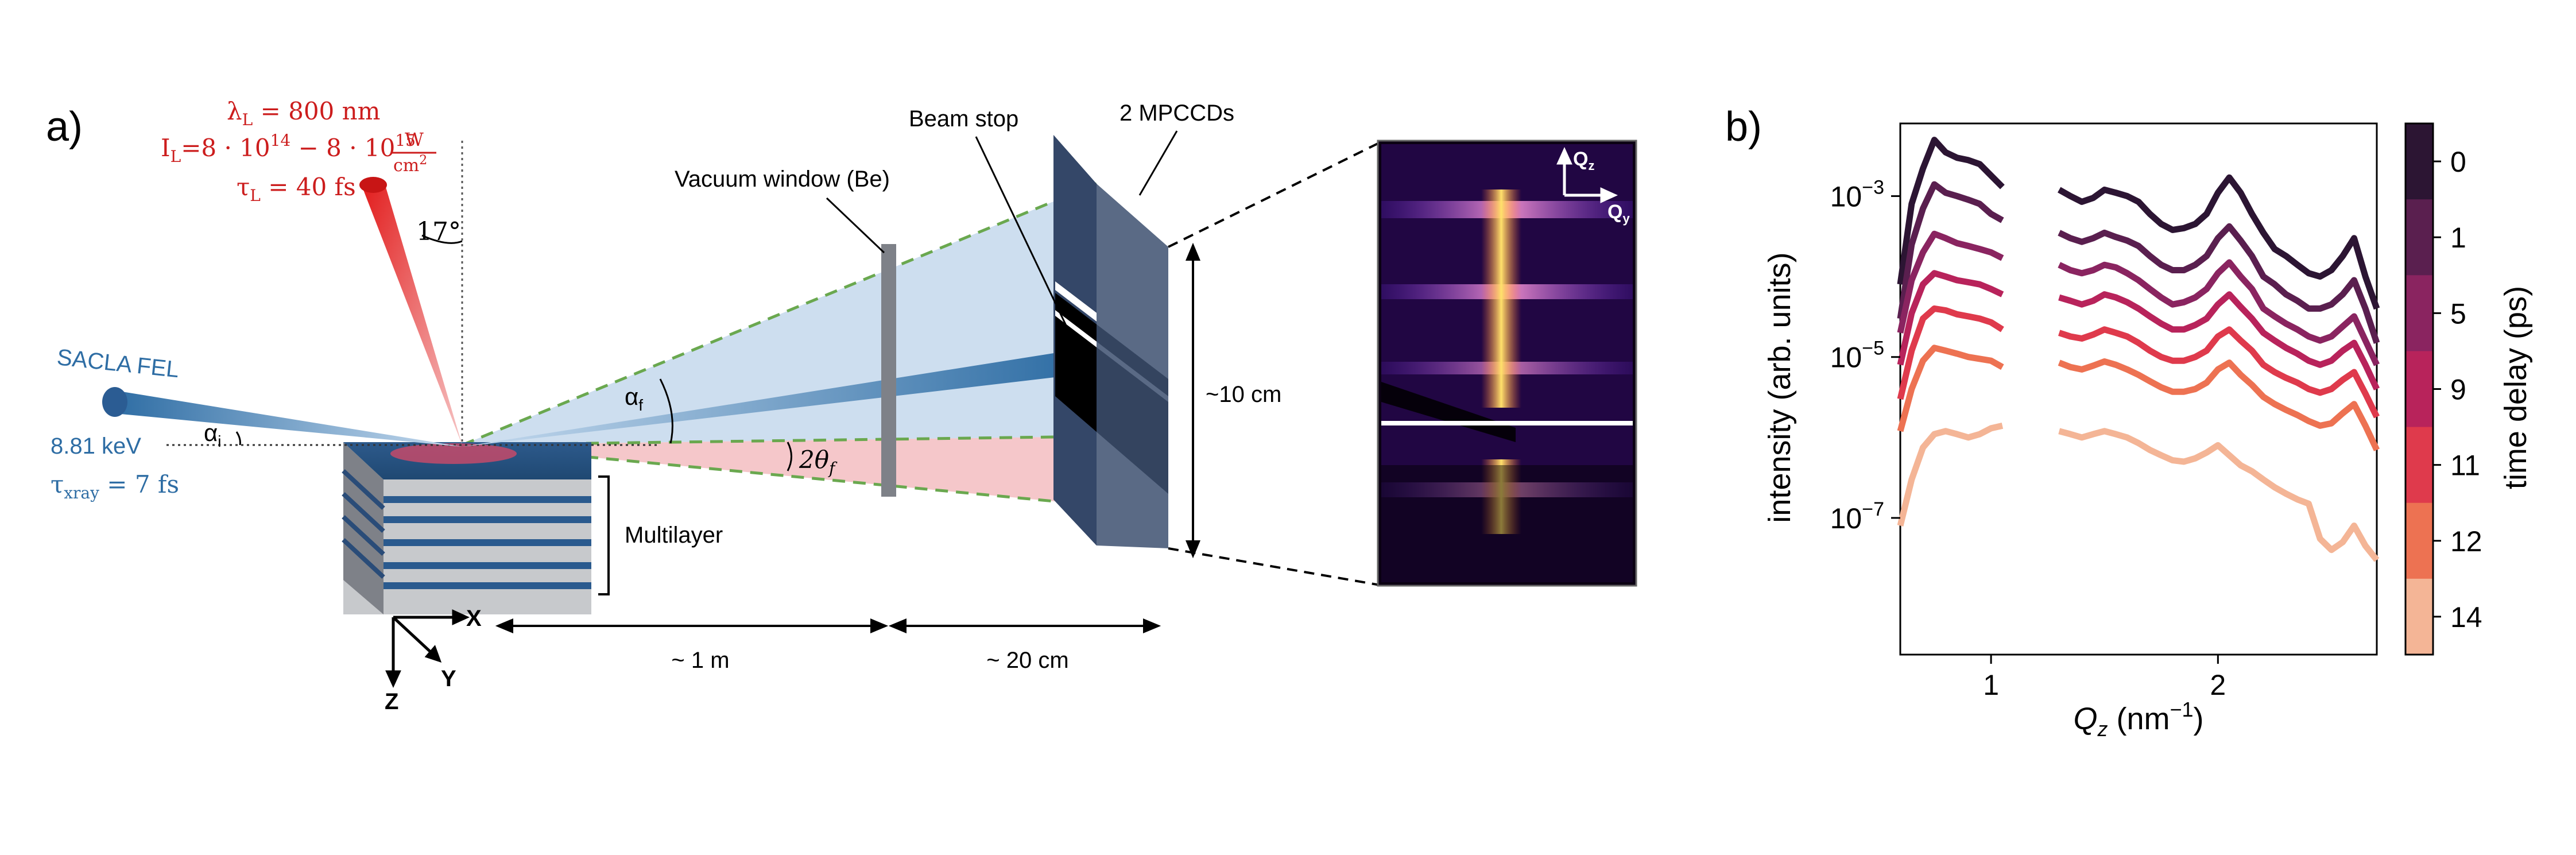 This screenshot has width=2576, height=855. What do you see at coordinates (96, 446) in the screenshot?
I see `fel-energy: 8.81 keV` at bounding box center [96, 446].